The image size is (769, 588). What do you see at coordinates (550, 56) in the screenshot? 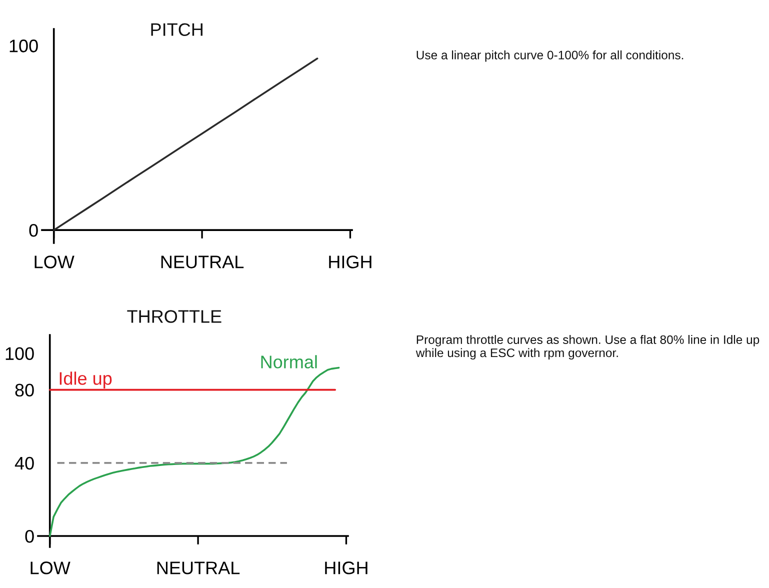
I see `text: Use a linear pitch curve 0-100% for all conditions.` at bounding box center [550, 56].